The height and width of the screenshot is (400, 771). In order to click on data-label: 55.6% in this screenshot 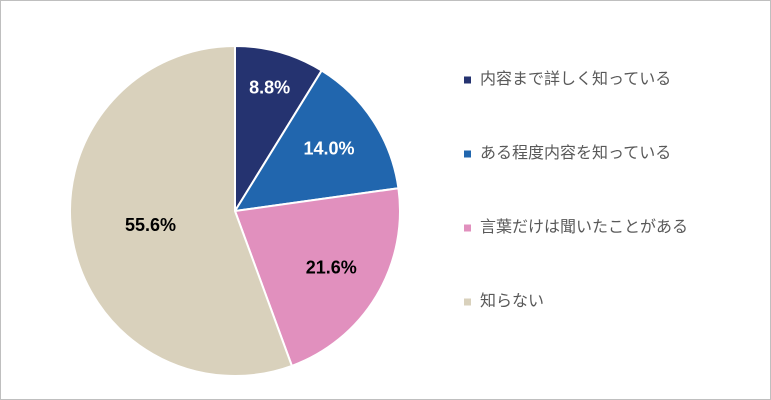, I will do `click(150, 225)`.